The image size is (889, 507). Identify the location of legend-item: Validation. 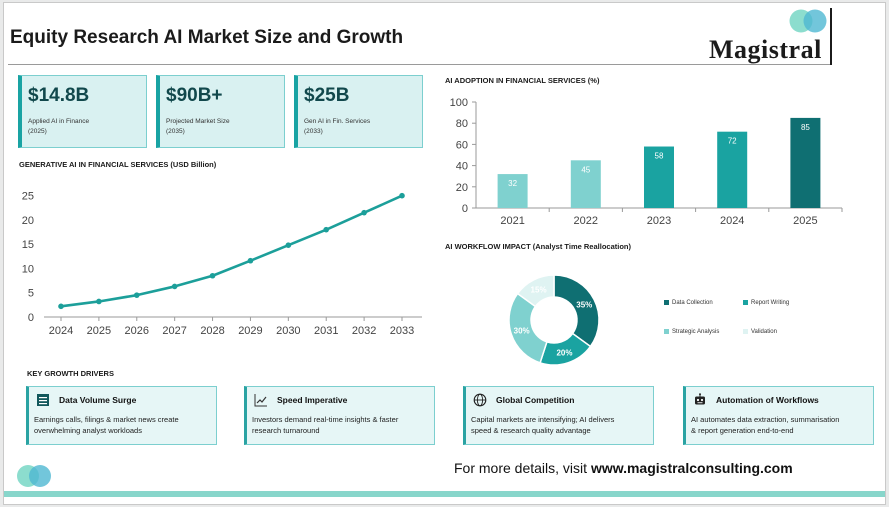
(760, 332).